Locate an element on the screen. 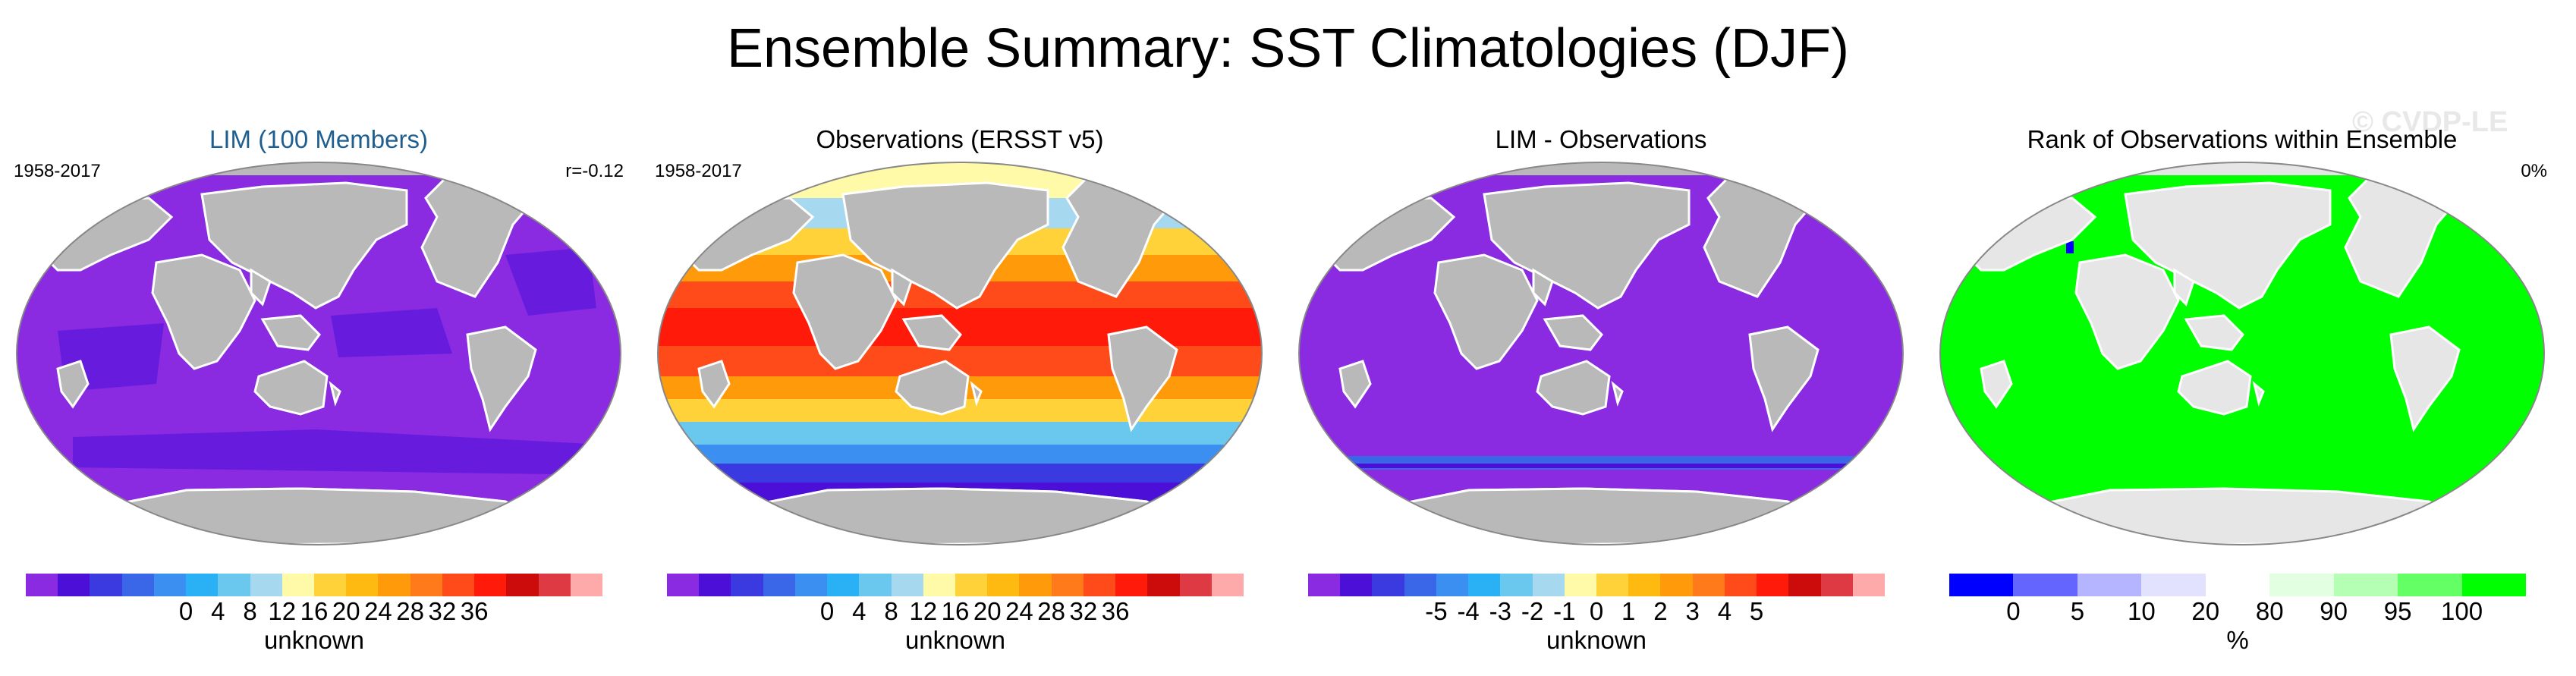  colorbar-tick-label: 12 is located at coordinates (282, 611).